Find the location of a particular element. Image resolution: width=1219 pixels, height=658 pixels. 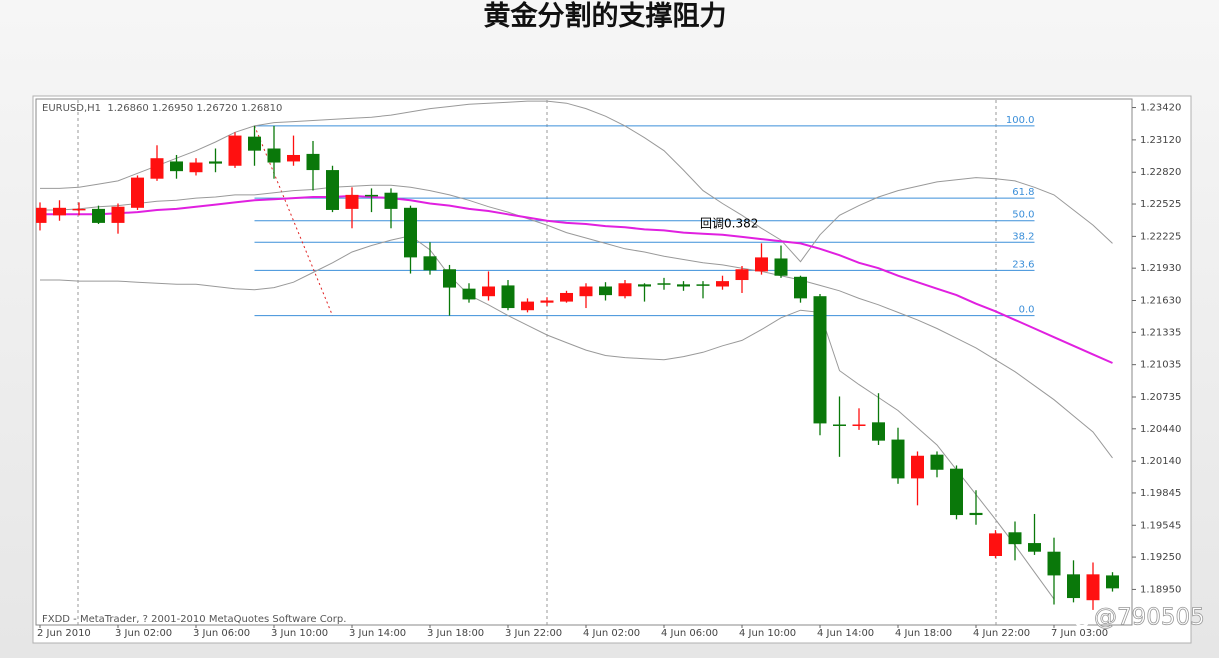

x-tick-label: 3 Jun 22:00 is located at coordinates (533, 633).